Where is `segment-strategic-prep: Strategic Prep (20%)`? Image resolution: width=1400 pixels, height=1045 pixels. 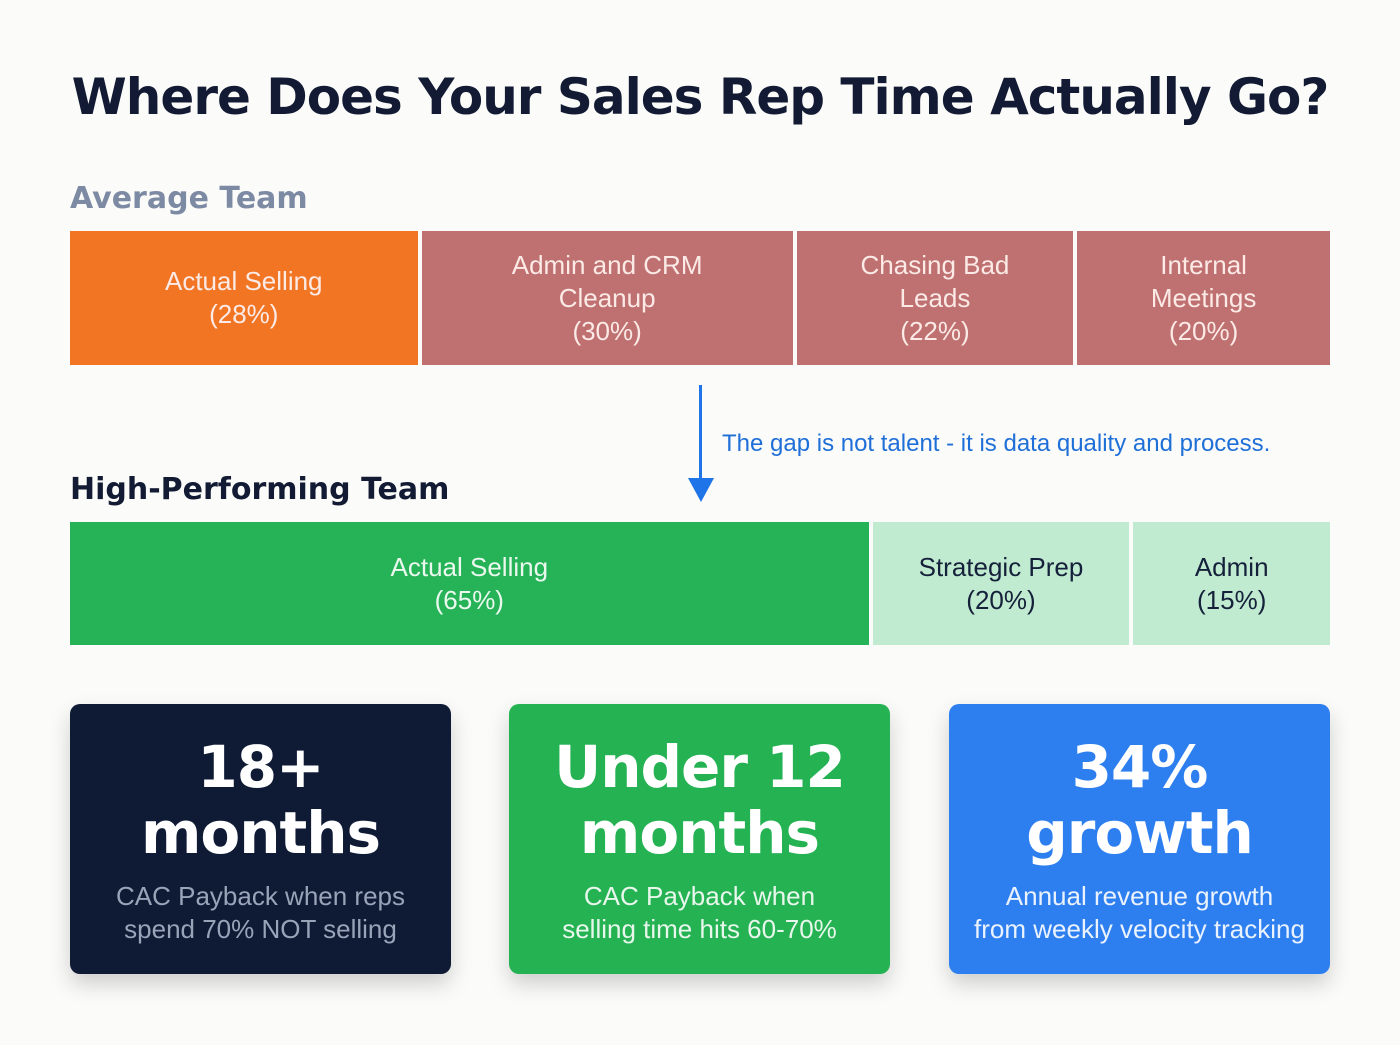
segment-strategic-prep: Strategic Prep (20%) is located at coordinates (1001, 583).